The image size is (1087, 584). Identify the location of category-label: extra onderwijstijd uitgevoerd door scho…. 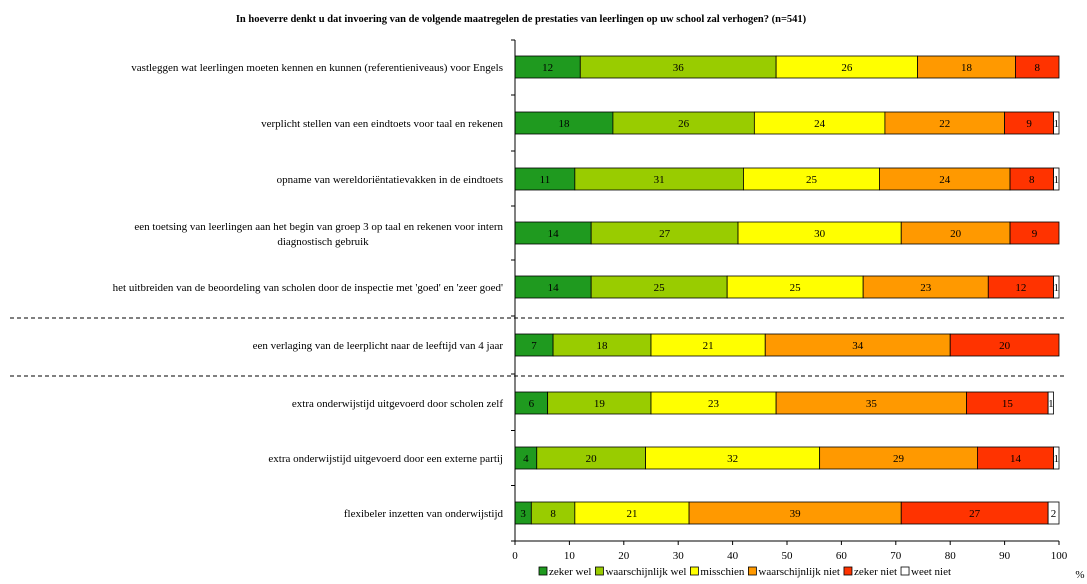
(397, 404).